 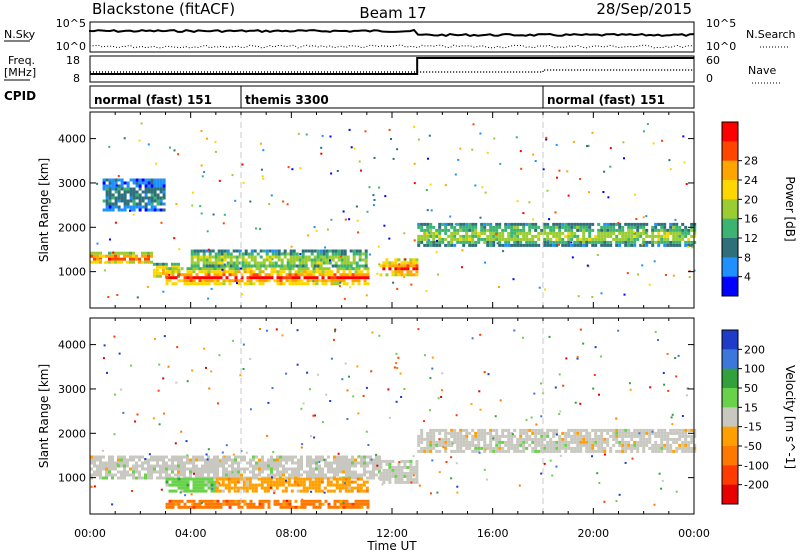 I want to click on cpid-panel-frame, so click(x=392, y=97).